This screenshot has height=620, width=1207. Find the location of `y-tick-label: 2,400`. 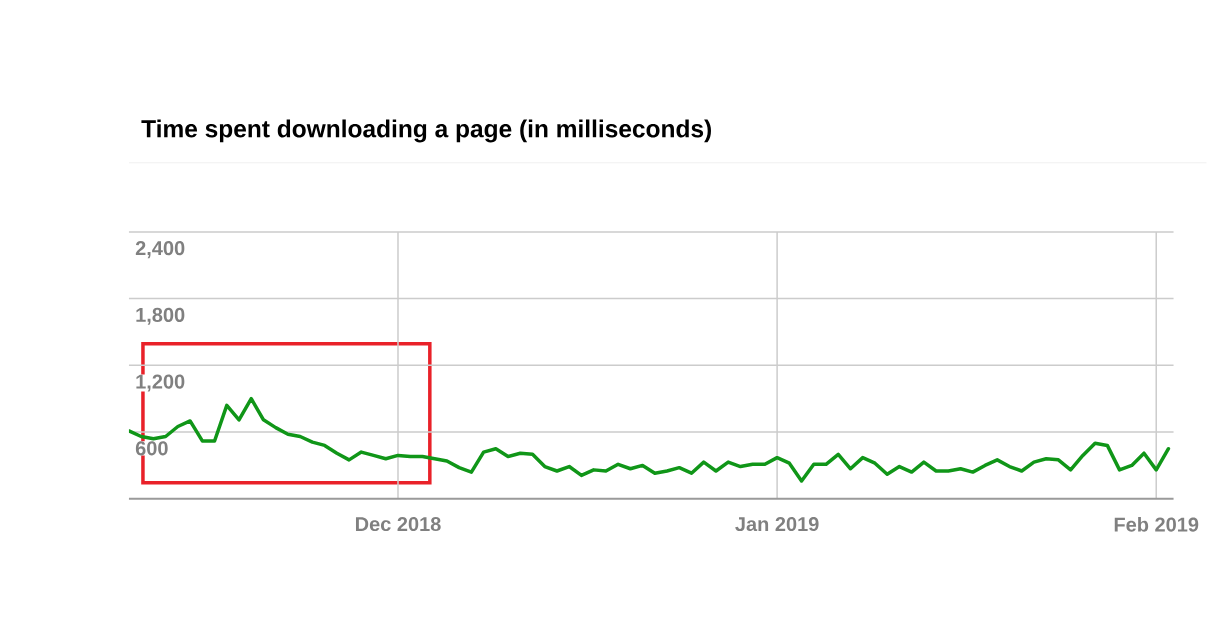

y-tick-label: 2,400 is located at coordinates (160, 250).